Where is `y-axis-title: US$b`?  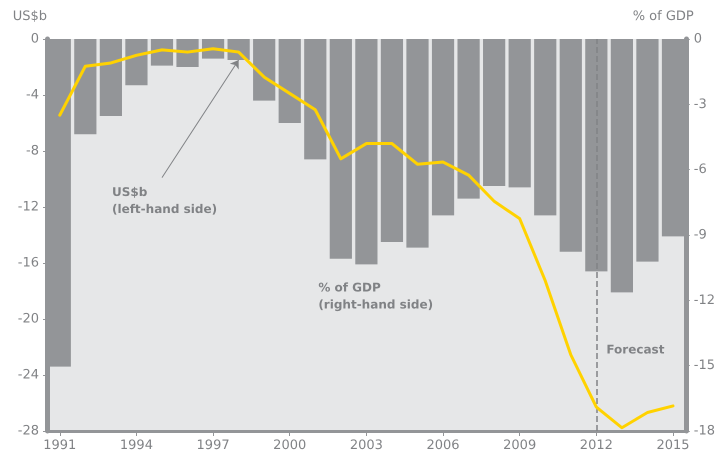
y-axis-title: US$b is located at coordinates (29, 16).